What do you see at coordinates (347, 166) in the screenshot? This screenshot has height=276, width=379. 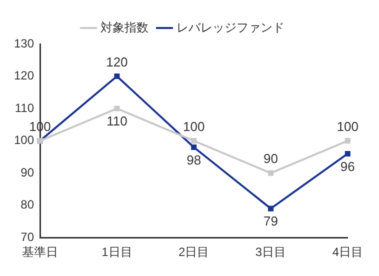 I see `data-label: 96` at bounding box center [347, 166].